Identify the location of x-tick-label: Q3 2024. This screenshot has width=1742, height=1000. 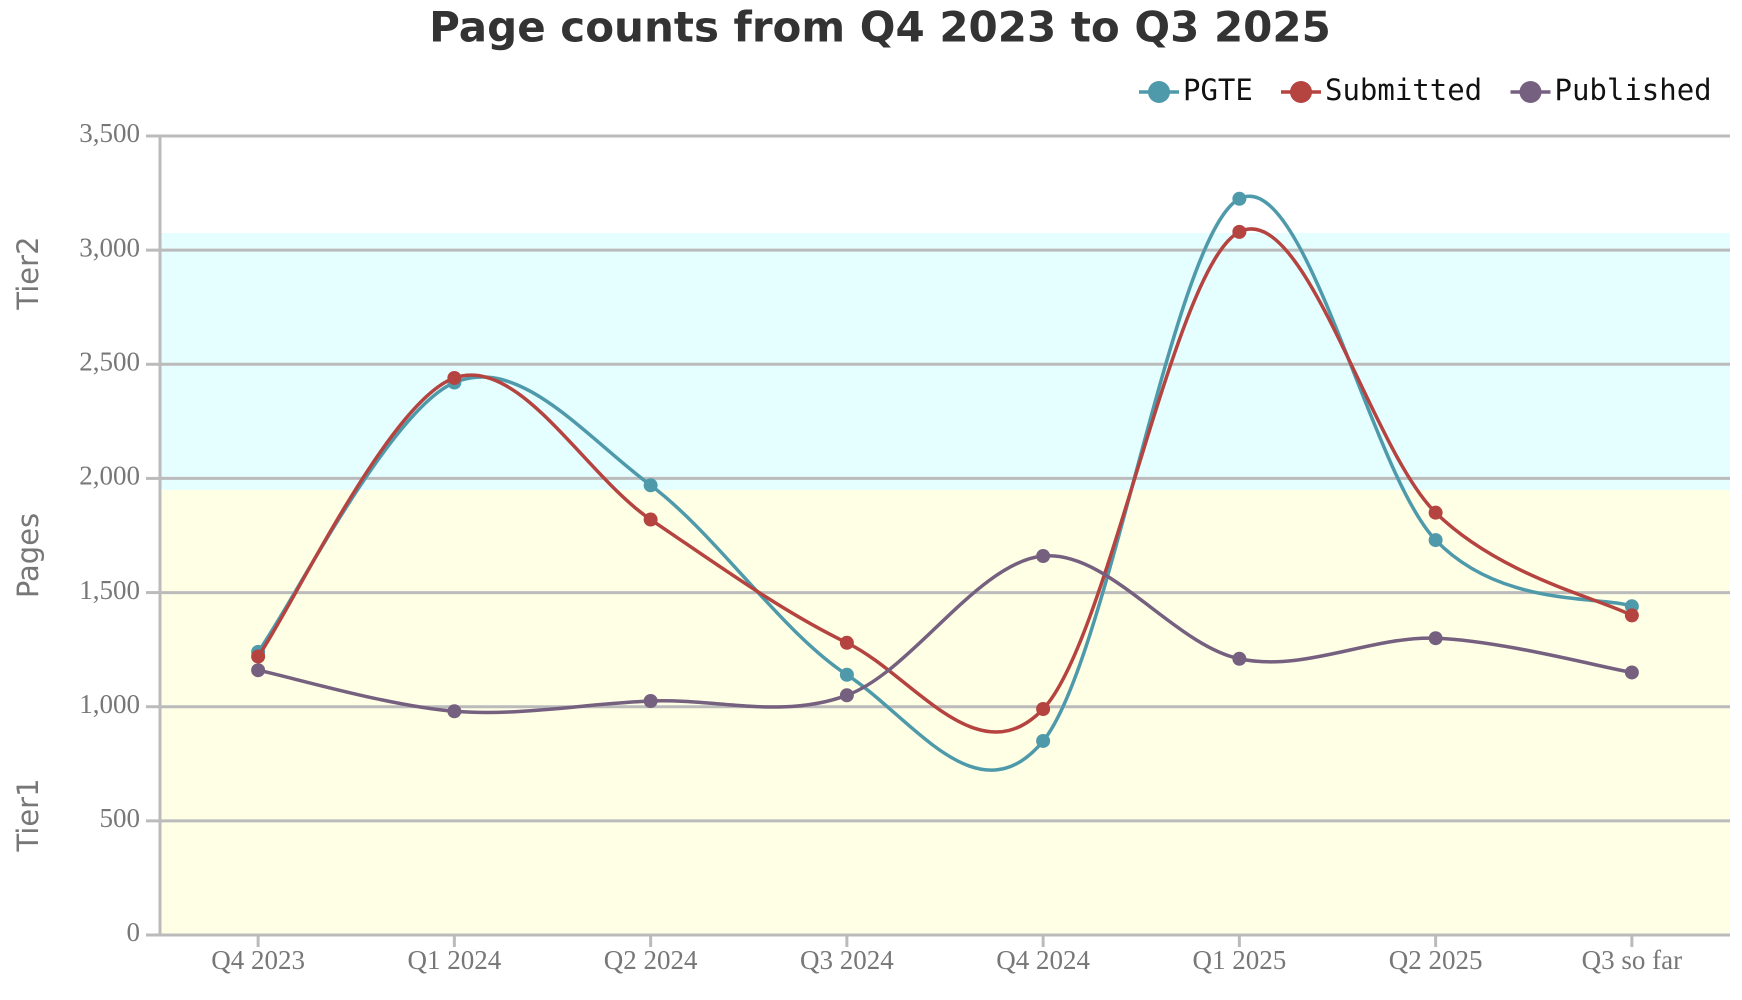
(847, 960).